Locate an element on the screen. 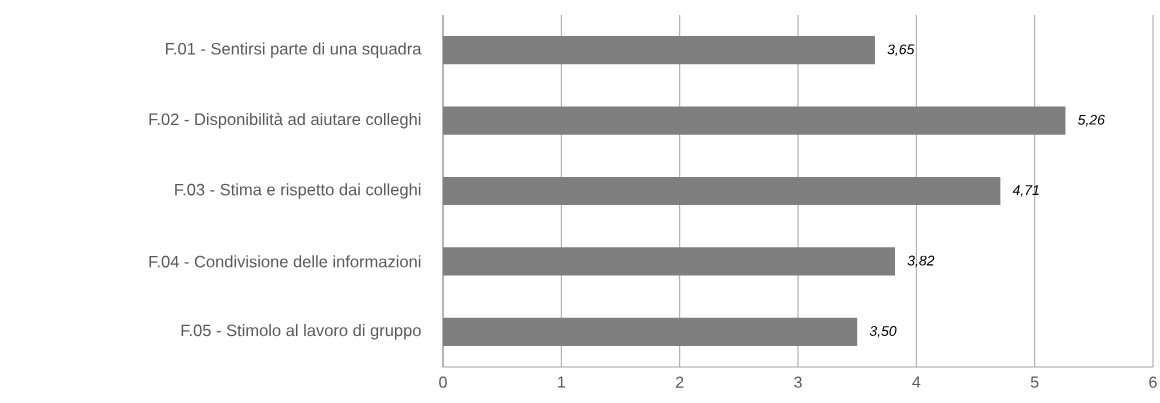 The image size is (1160, 403). x-tick-label: 4 is located at coordinates (916, 382).